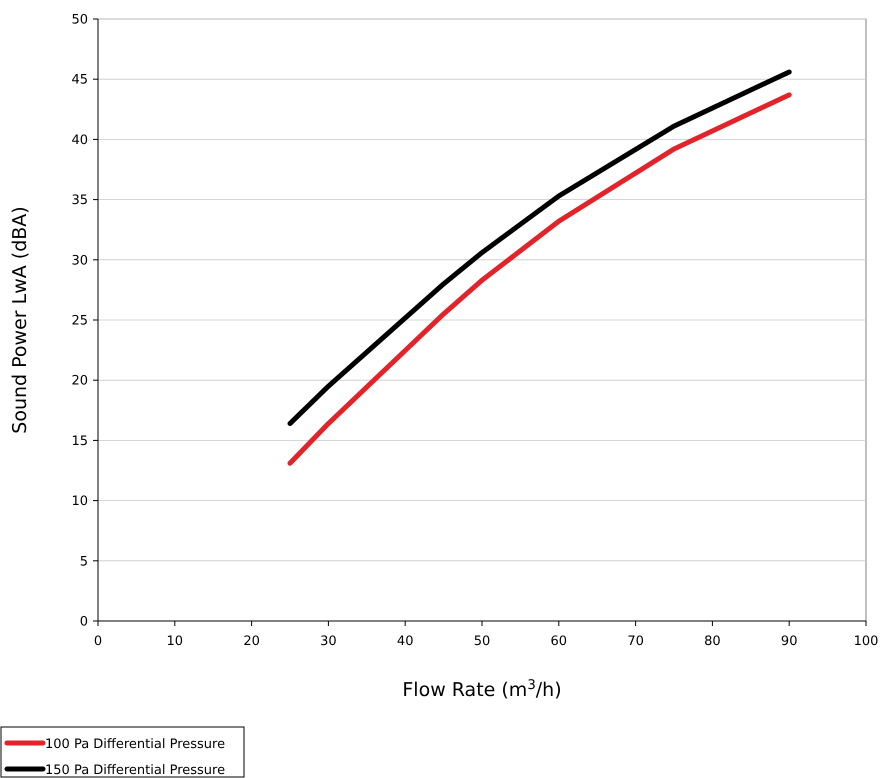  Describe the element at coordinates (79, 321) in the screenshot. I see `y-tick-label: 25` at that location.